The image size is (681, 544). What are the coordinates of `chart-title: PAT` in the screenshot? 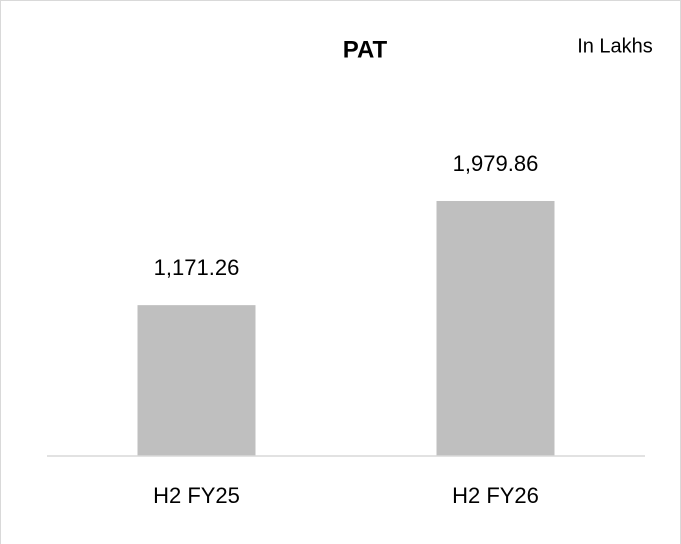 It's located at (365, 49).